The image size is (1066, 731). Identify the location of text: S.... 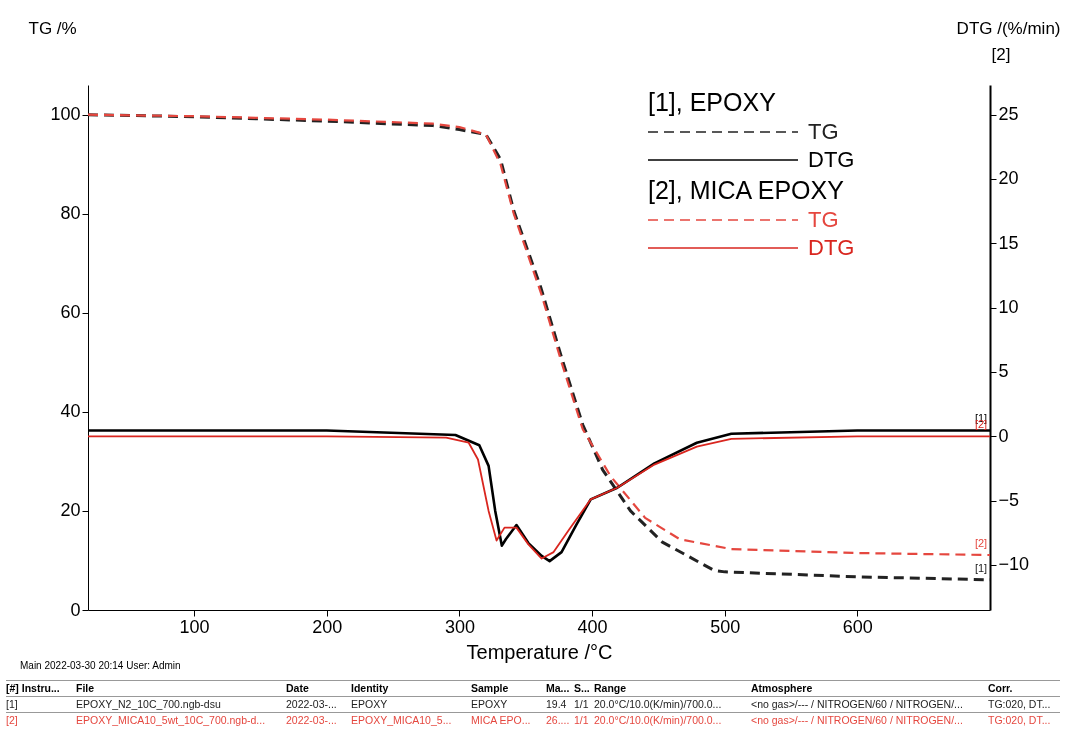
(582, 688).